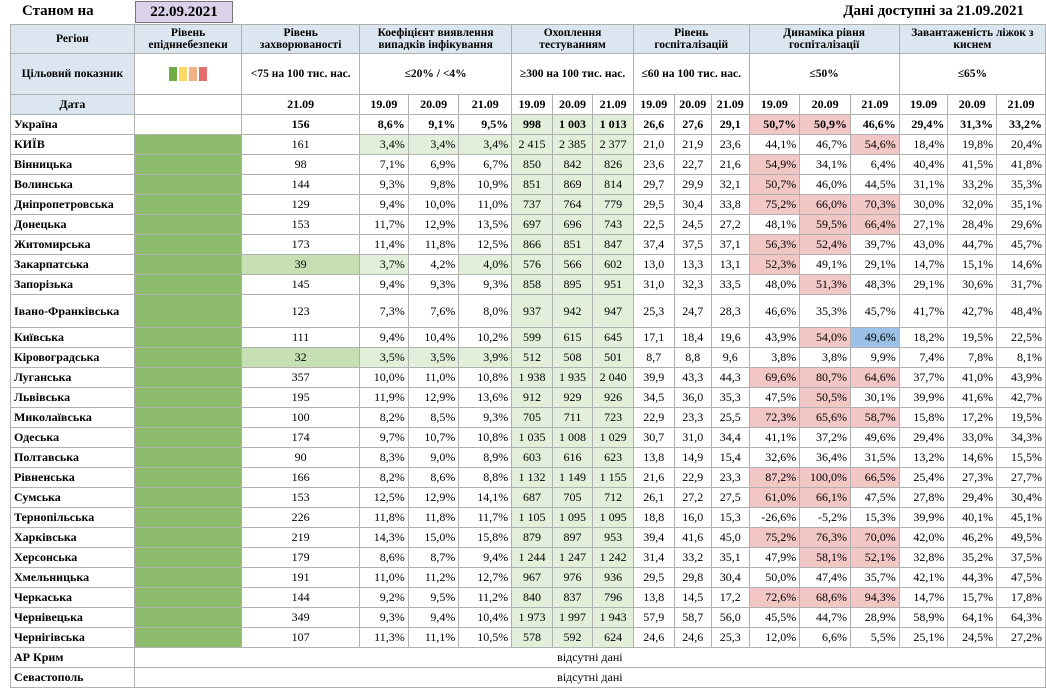  Describe the element at coordinates (301, 617) in the screenshot. I see `incidence-value: 349` at that location.